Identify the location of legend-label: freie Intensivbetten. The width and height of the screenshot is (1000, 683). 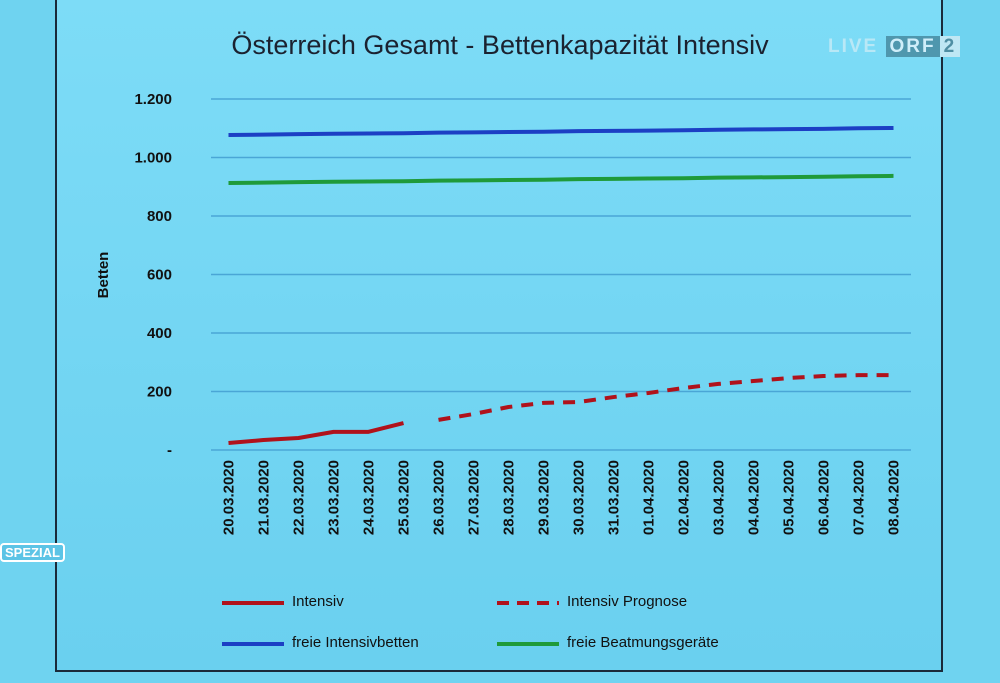
(355, 642).